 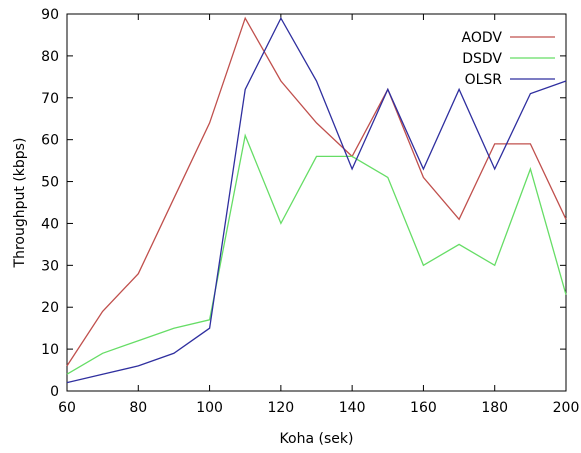 What do you see at coordinates (494, 408) in the screenshot?
I see `x-tick-label: 180` at bounding box center [494, 408].